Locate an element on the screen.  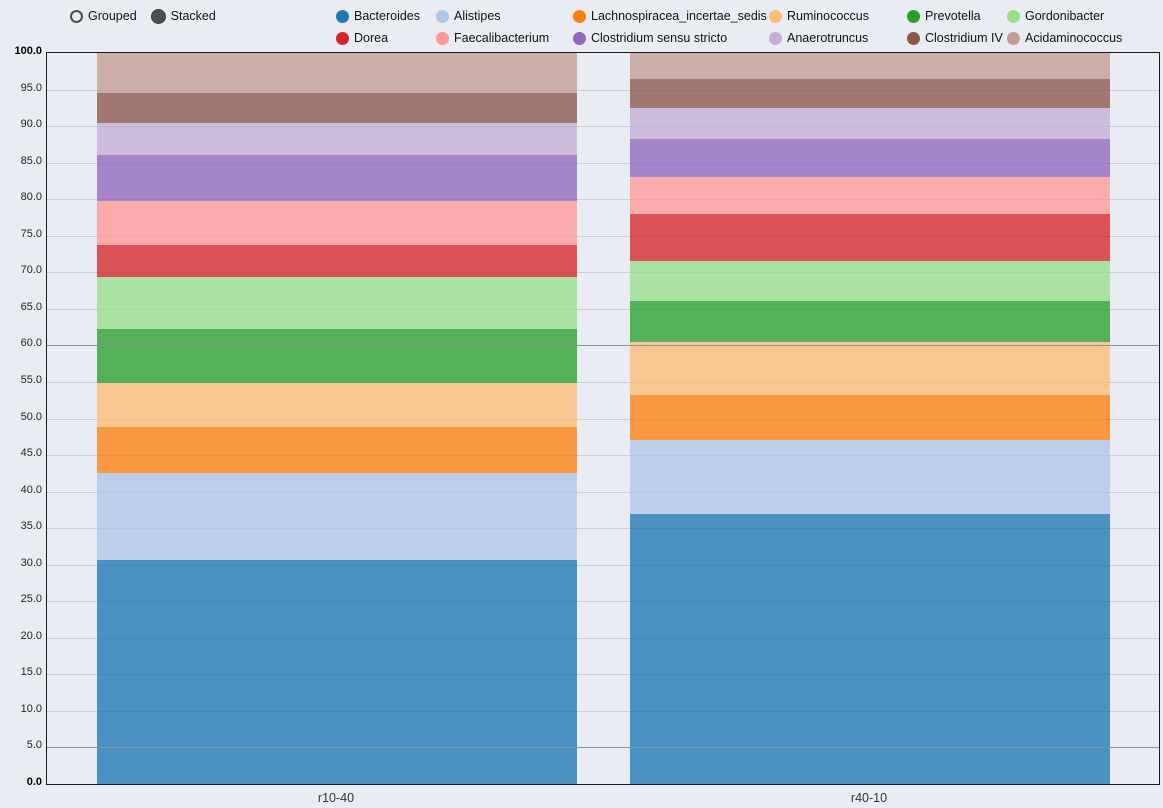
stacked-mode-label: Stacked is located at coordinates (193, 16).